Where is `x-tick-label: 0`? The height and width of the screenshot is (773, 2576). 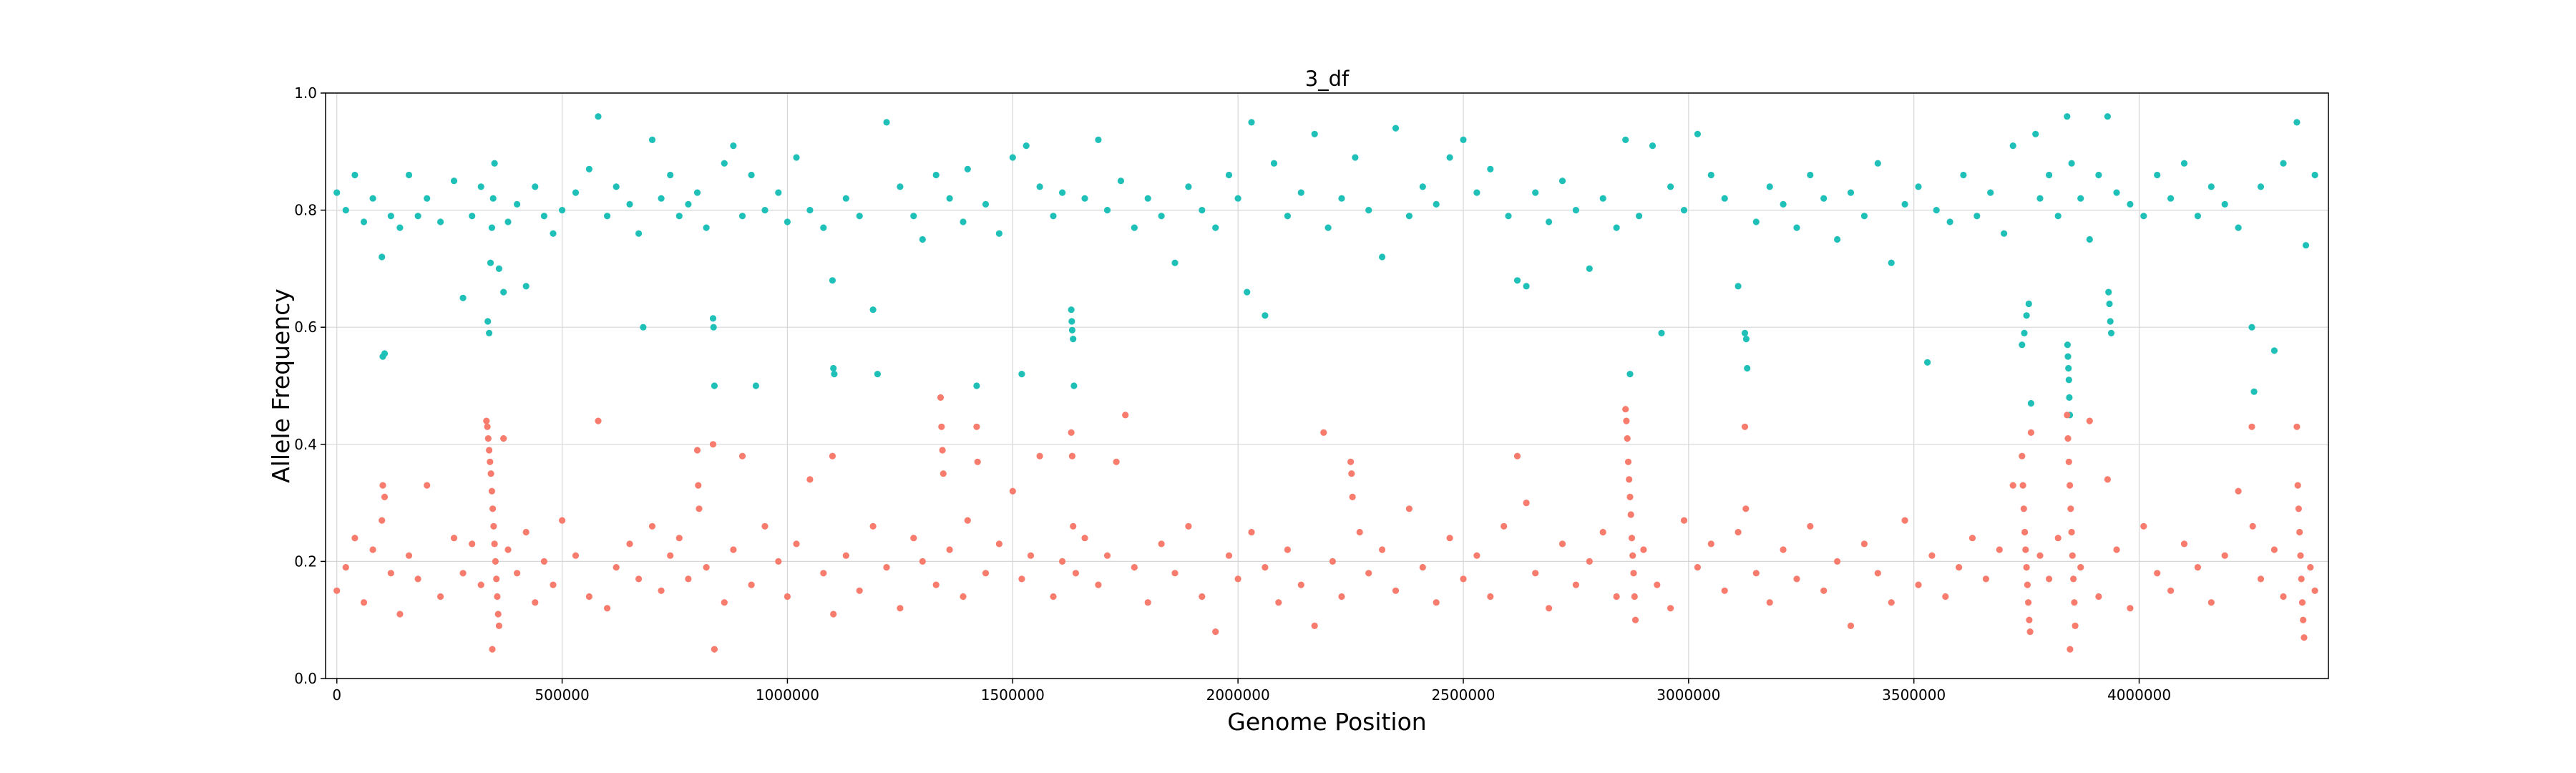
x-tick-label: 0 is located at coordinates (336, 695).